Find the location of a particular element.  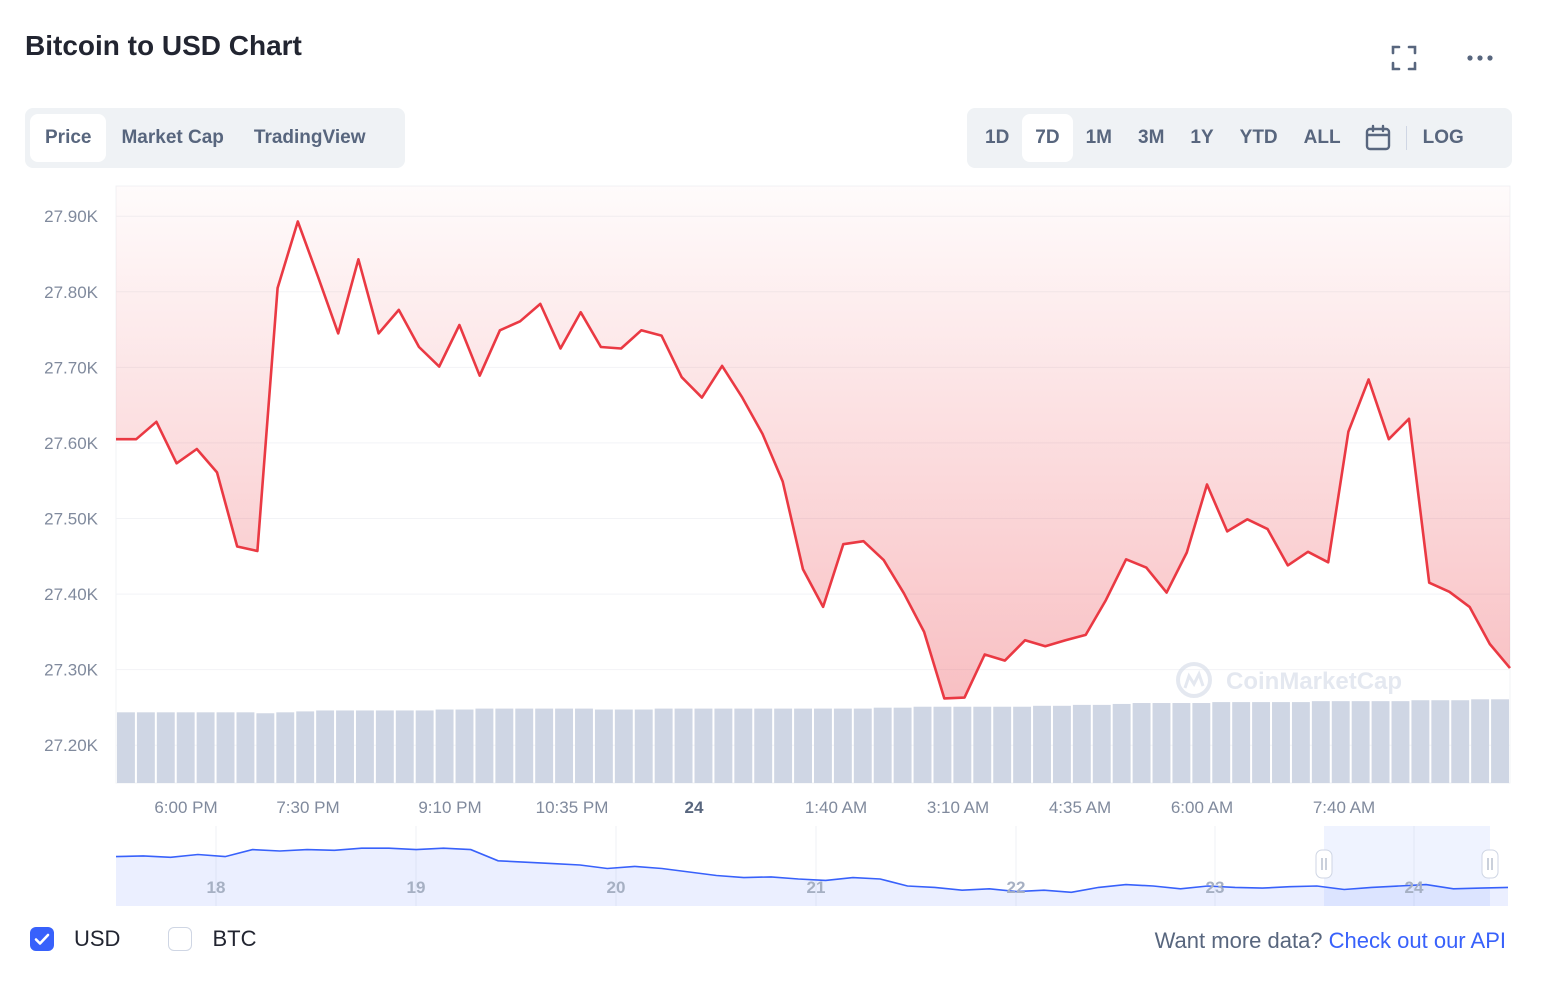

watermark-text: CoinMarketCap is located at coordinates (1314, 681).